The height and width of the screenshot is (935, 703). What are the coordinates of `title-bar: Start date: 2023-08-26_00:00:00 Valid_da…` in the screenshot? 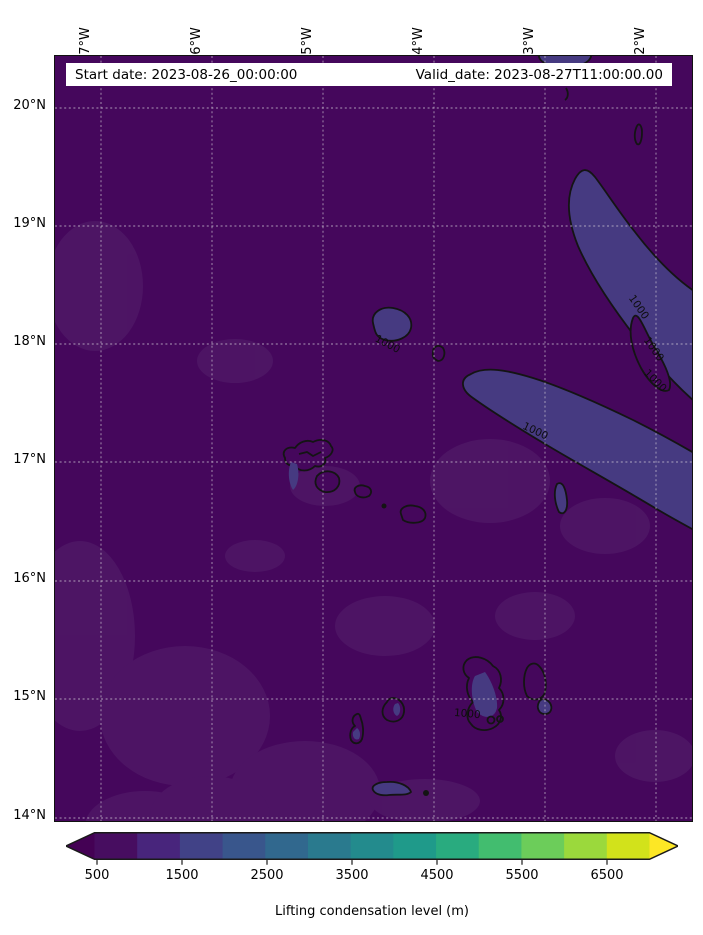 It's located at (369, 74).